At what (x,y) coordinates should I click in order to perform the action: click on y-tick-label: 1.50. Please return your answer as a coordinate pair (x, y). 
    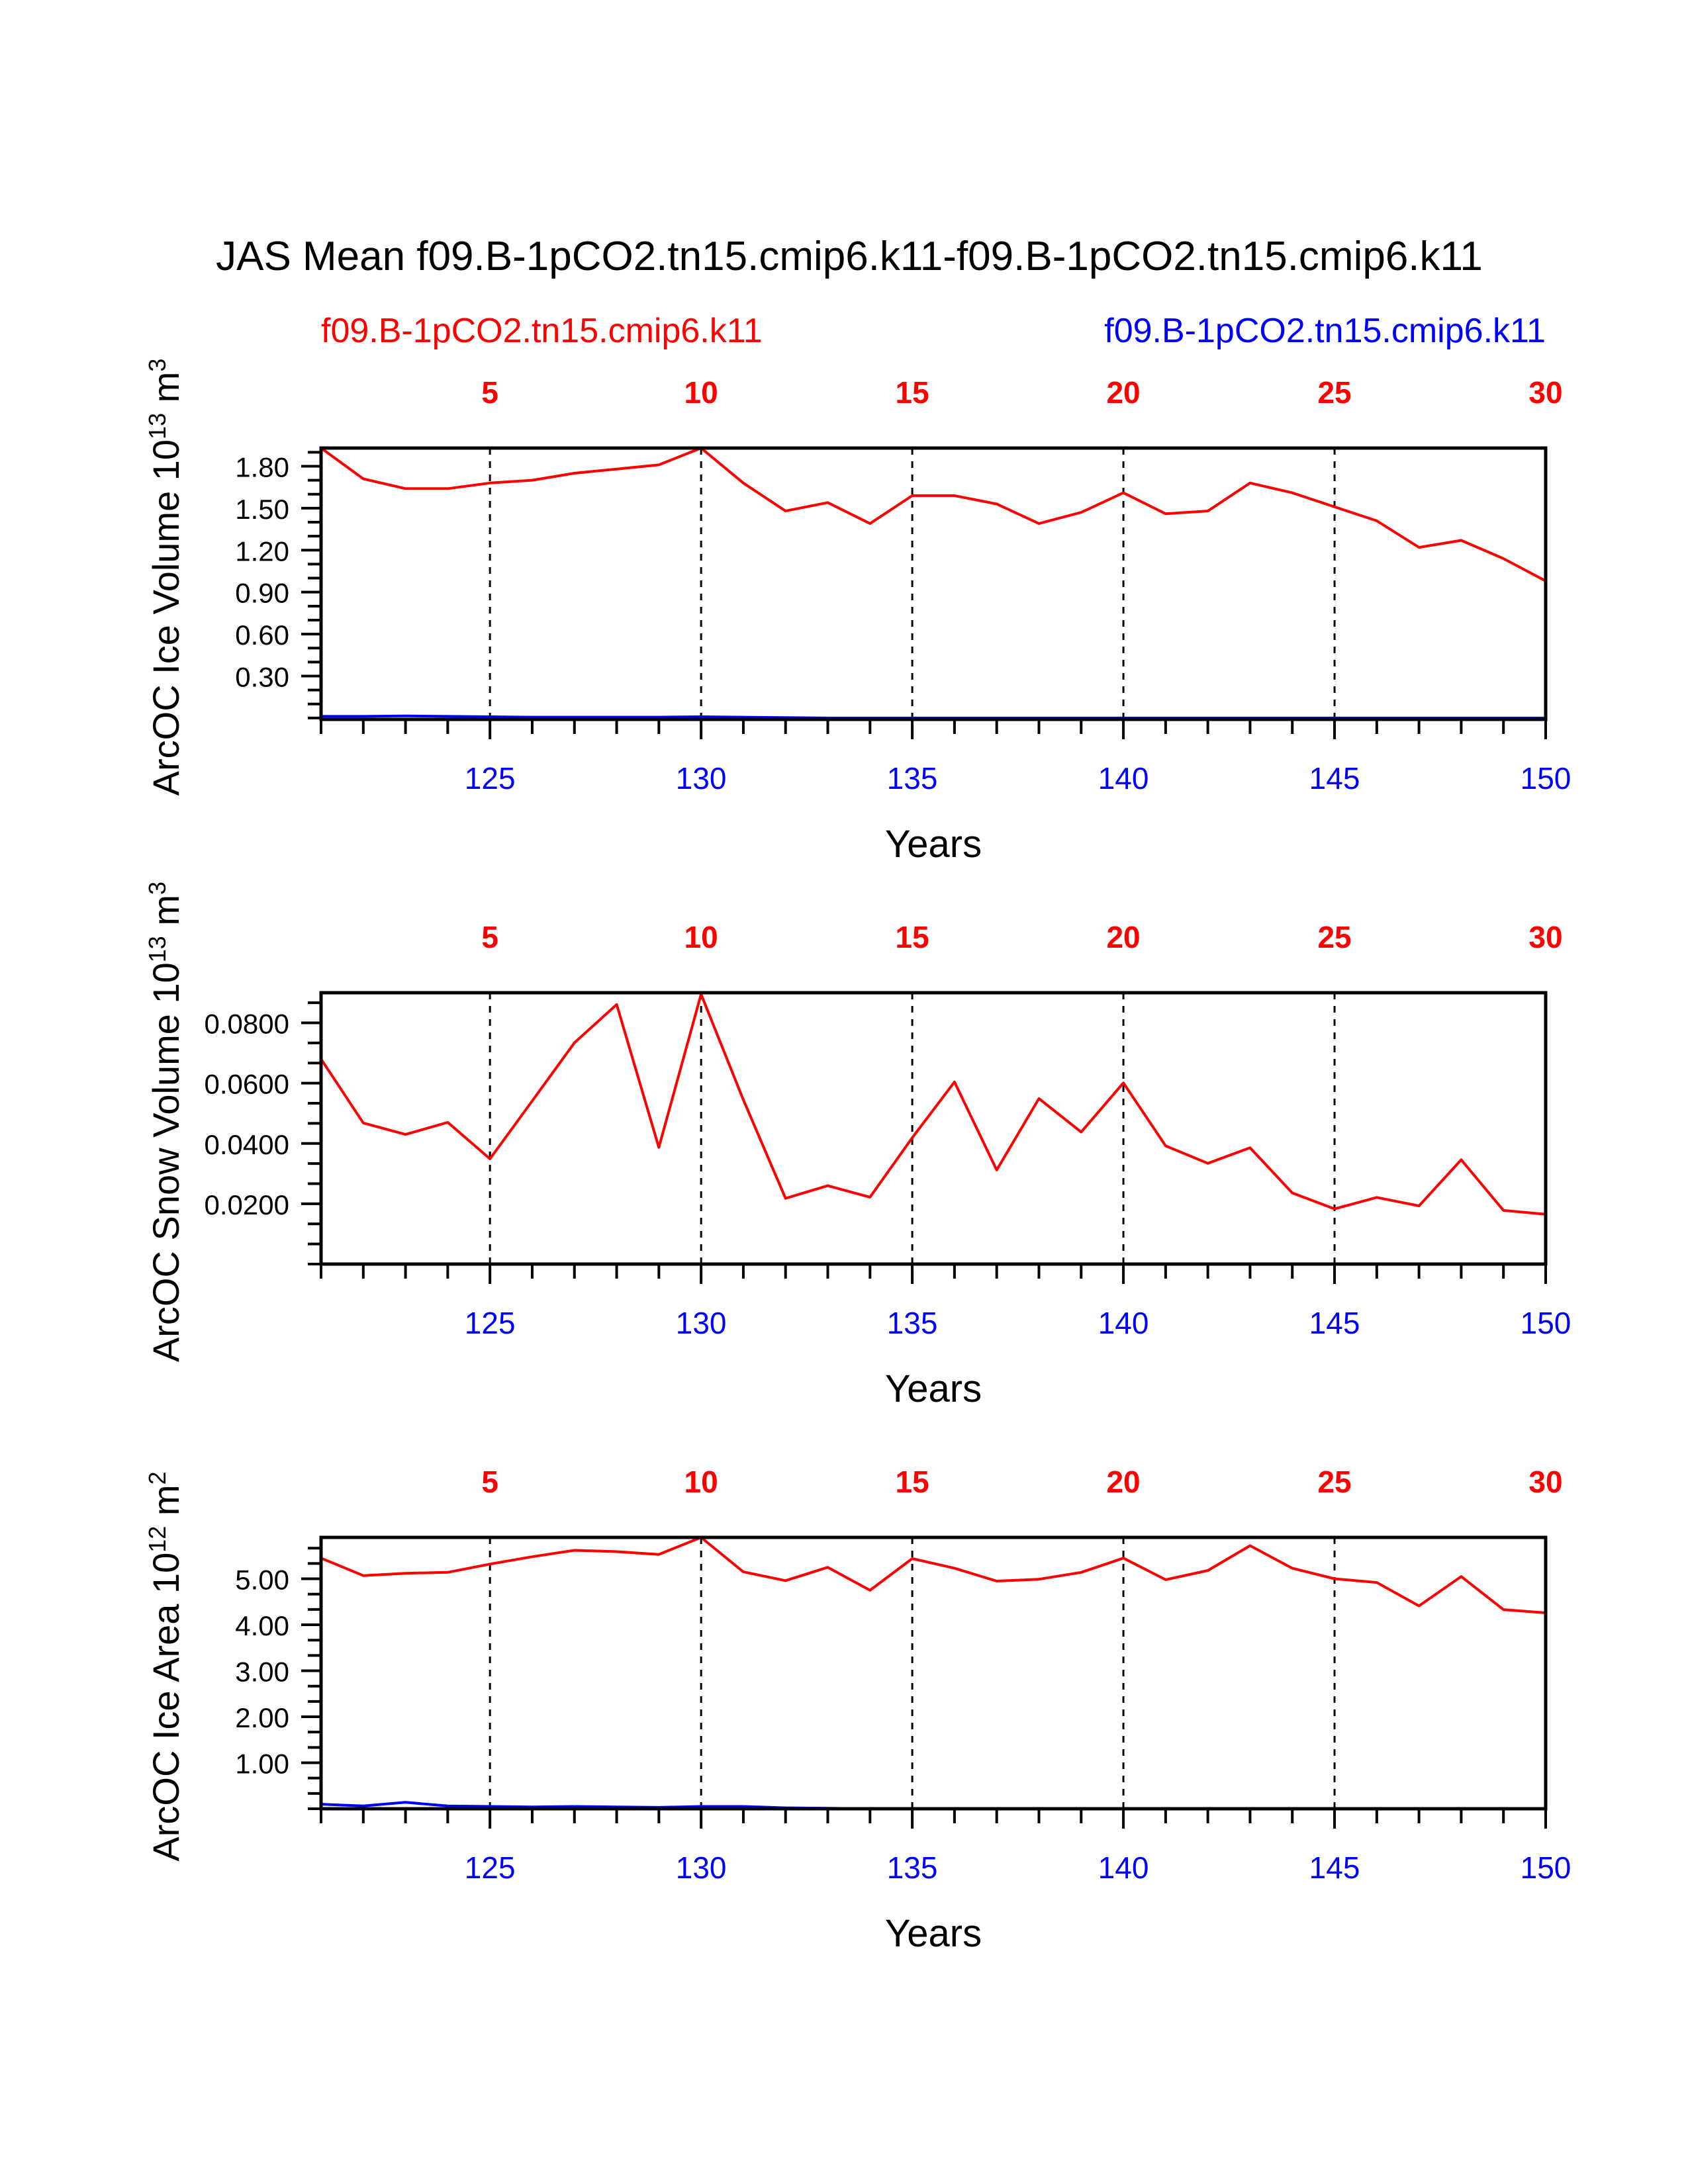
    Looking at the image, I should click on (262, 509).